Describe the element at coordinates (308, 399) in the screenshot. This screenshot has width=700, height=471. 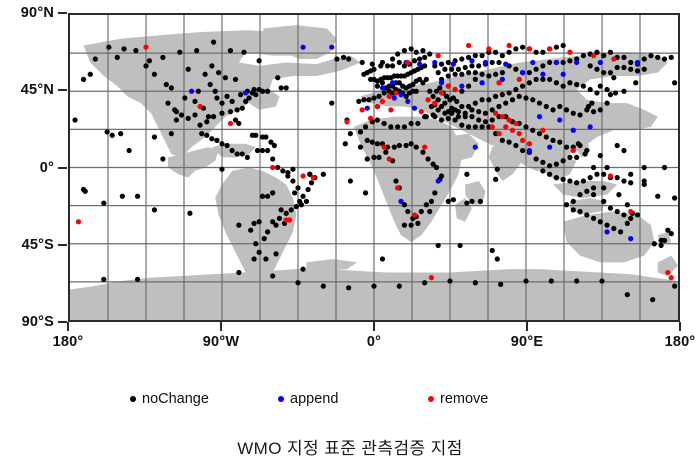
I see `legend-item-append: append` at that location.